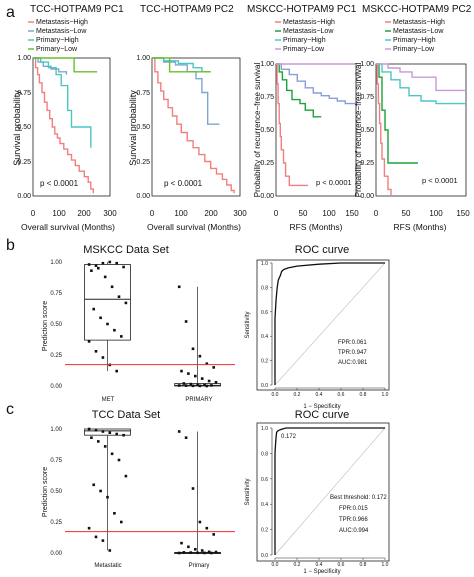  What do you see at coordinates (334, 182) in the screenshot?
I see `km-pvalue: p < 0.0001` at bounding box center [334, 182].